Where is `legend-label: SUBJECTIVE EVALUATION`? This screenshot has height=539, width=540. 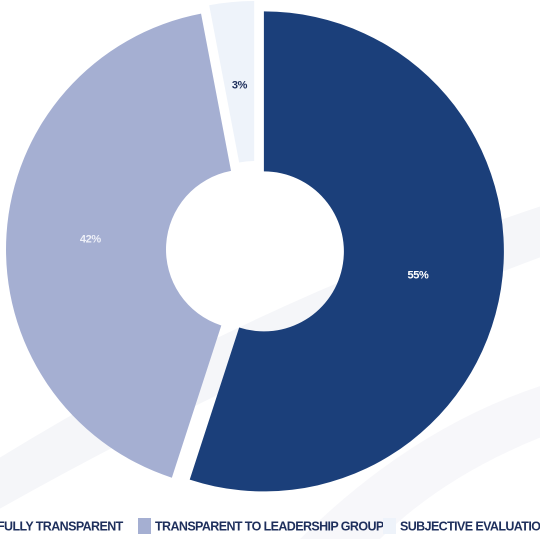 legend-label: SUBJECTIVE EVALUATION is located at coordinates (470, 526).